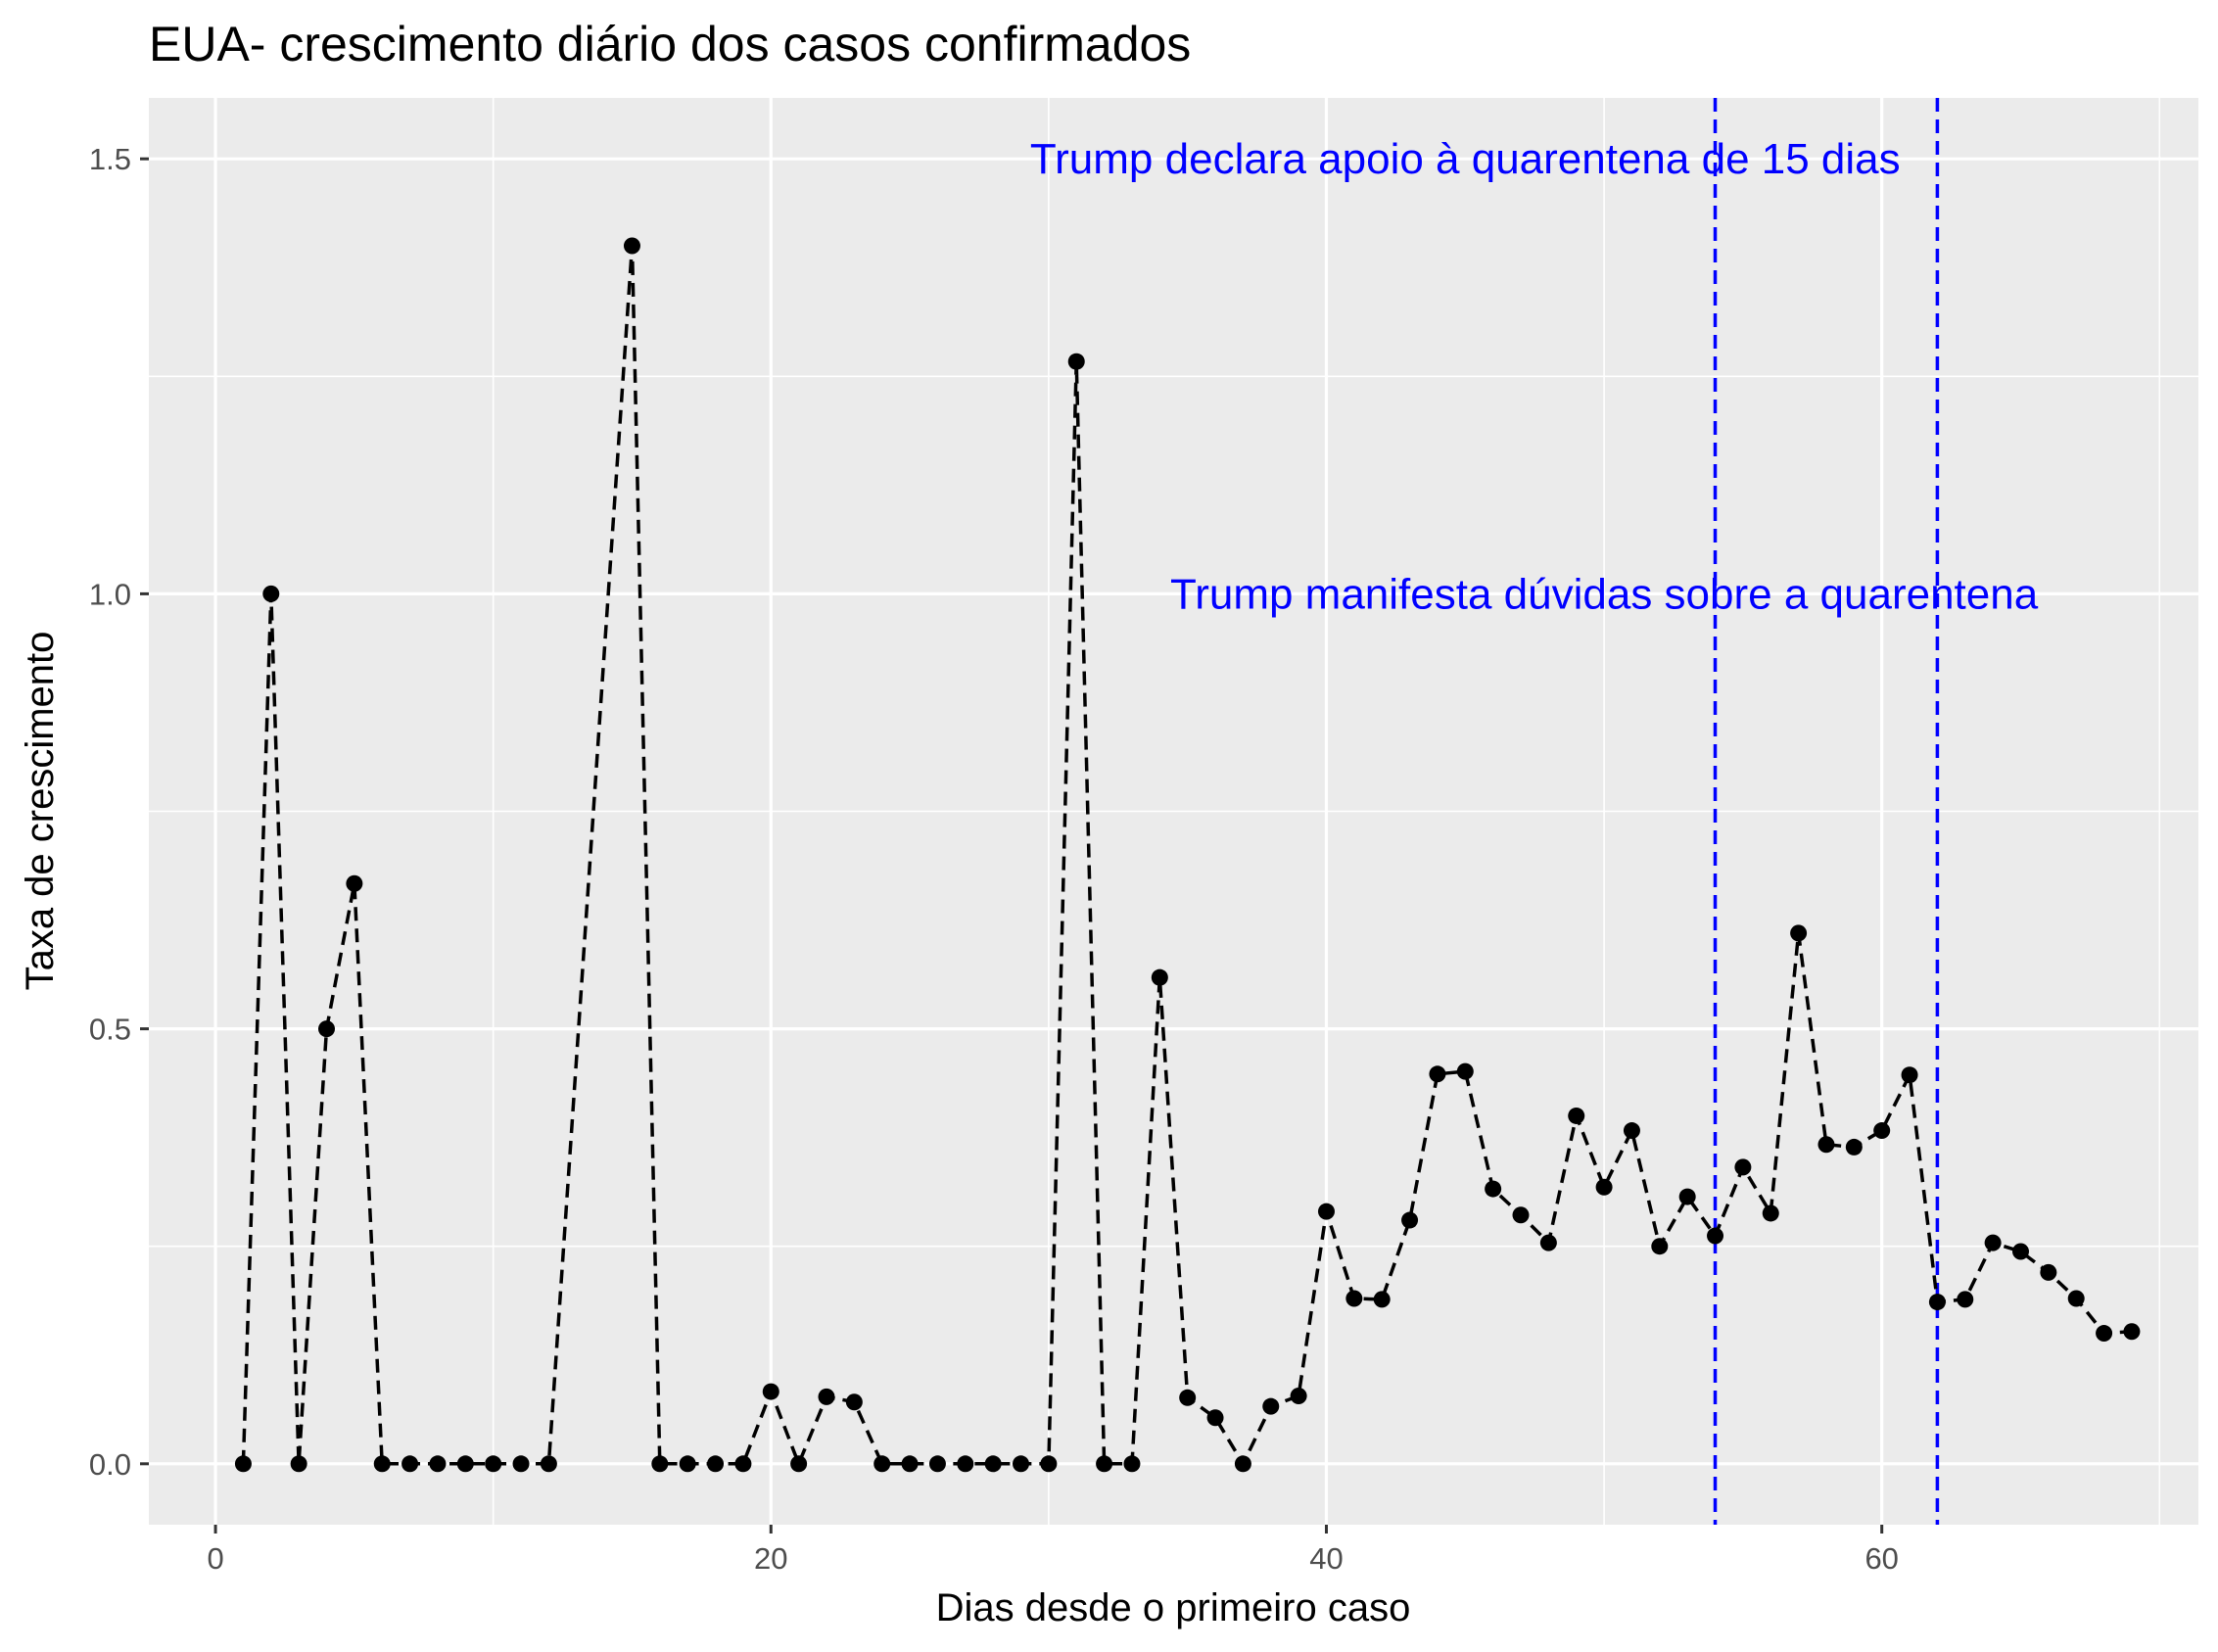 This screenshot has height=1652, width=2218. What do you see at coordinates (119, 812) in the screenshot?
I see `y-axis-ticks: 0.0 0.5 1.0 1.5` at bounding box center [119, 812].